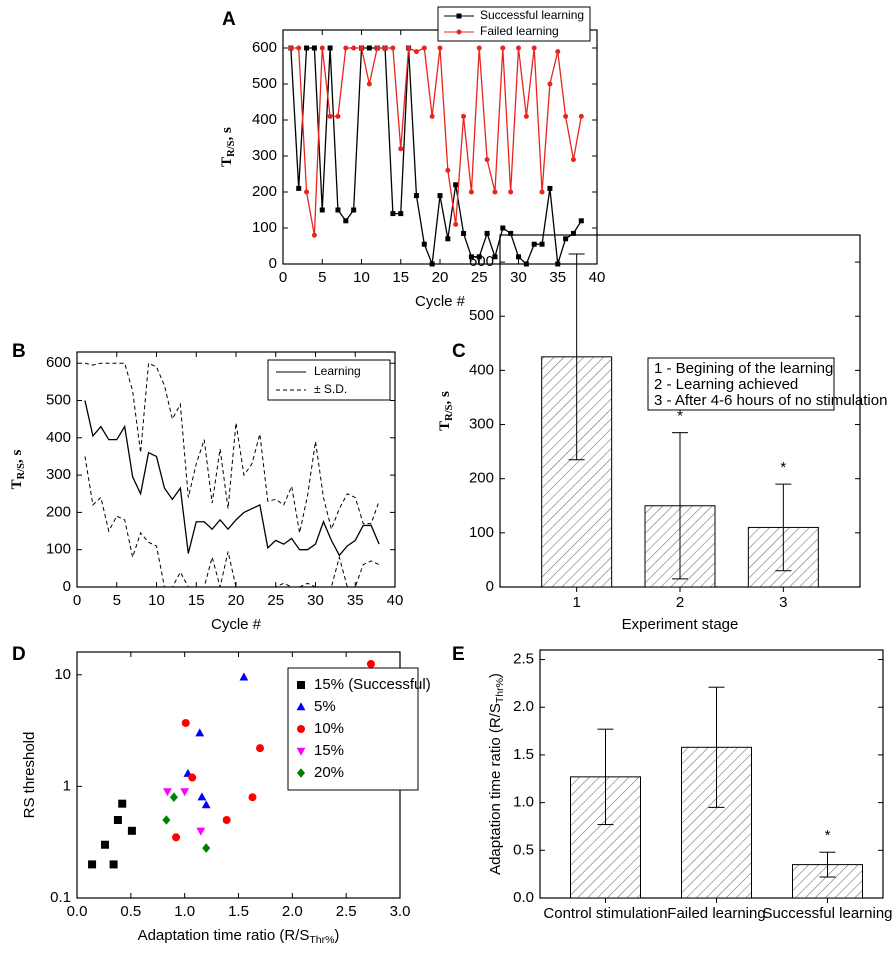 The width and height of the screenshot is (892, 955). What do you see at coordinates (67, 586) in the screenshot?
I see `y-tick-label: 0` at bounding box center [67, 586].